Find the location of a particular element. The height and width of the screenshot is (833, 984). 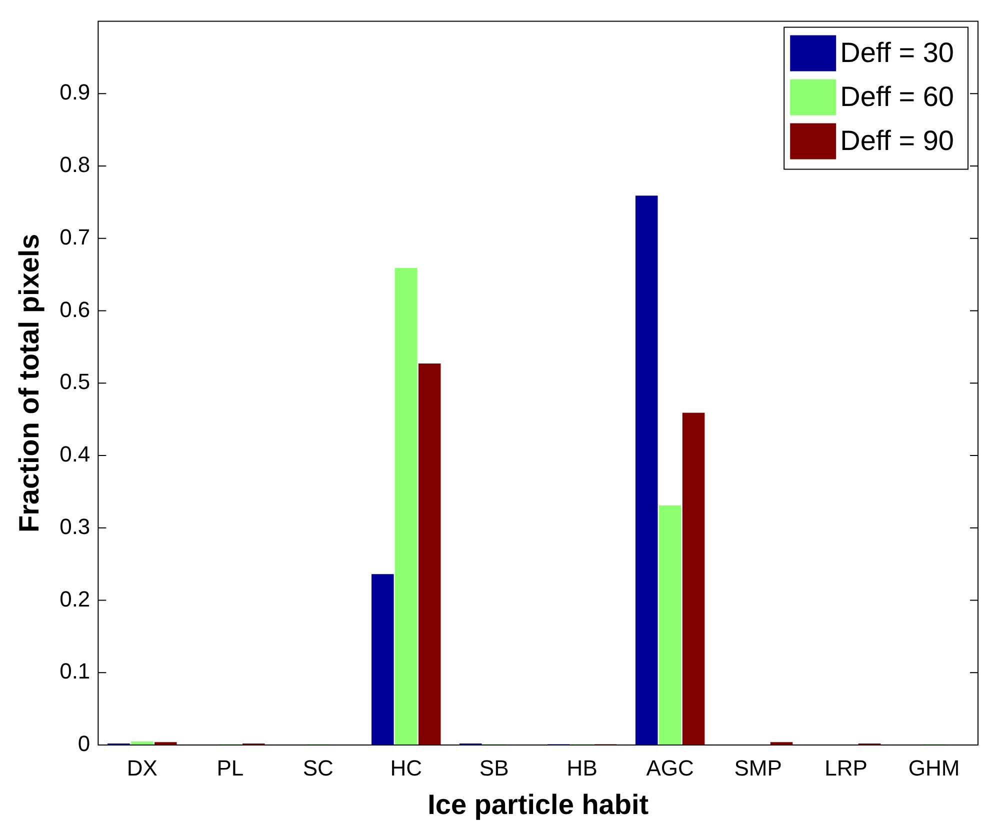

y-tick-label: 0 is located at coordinates (84, 743).